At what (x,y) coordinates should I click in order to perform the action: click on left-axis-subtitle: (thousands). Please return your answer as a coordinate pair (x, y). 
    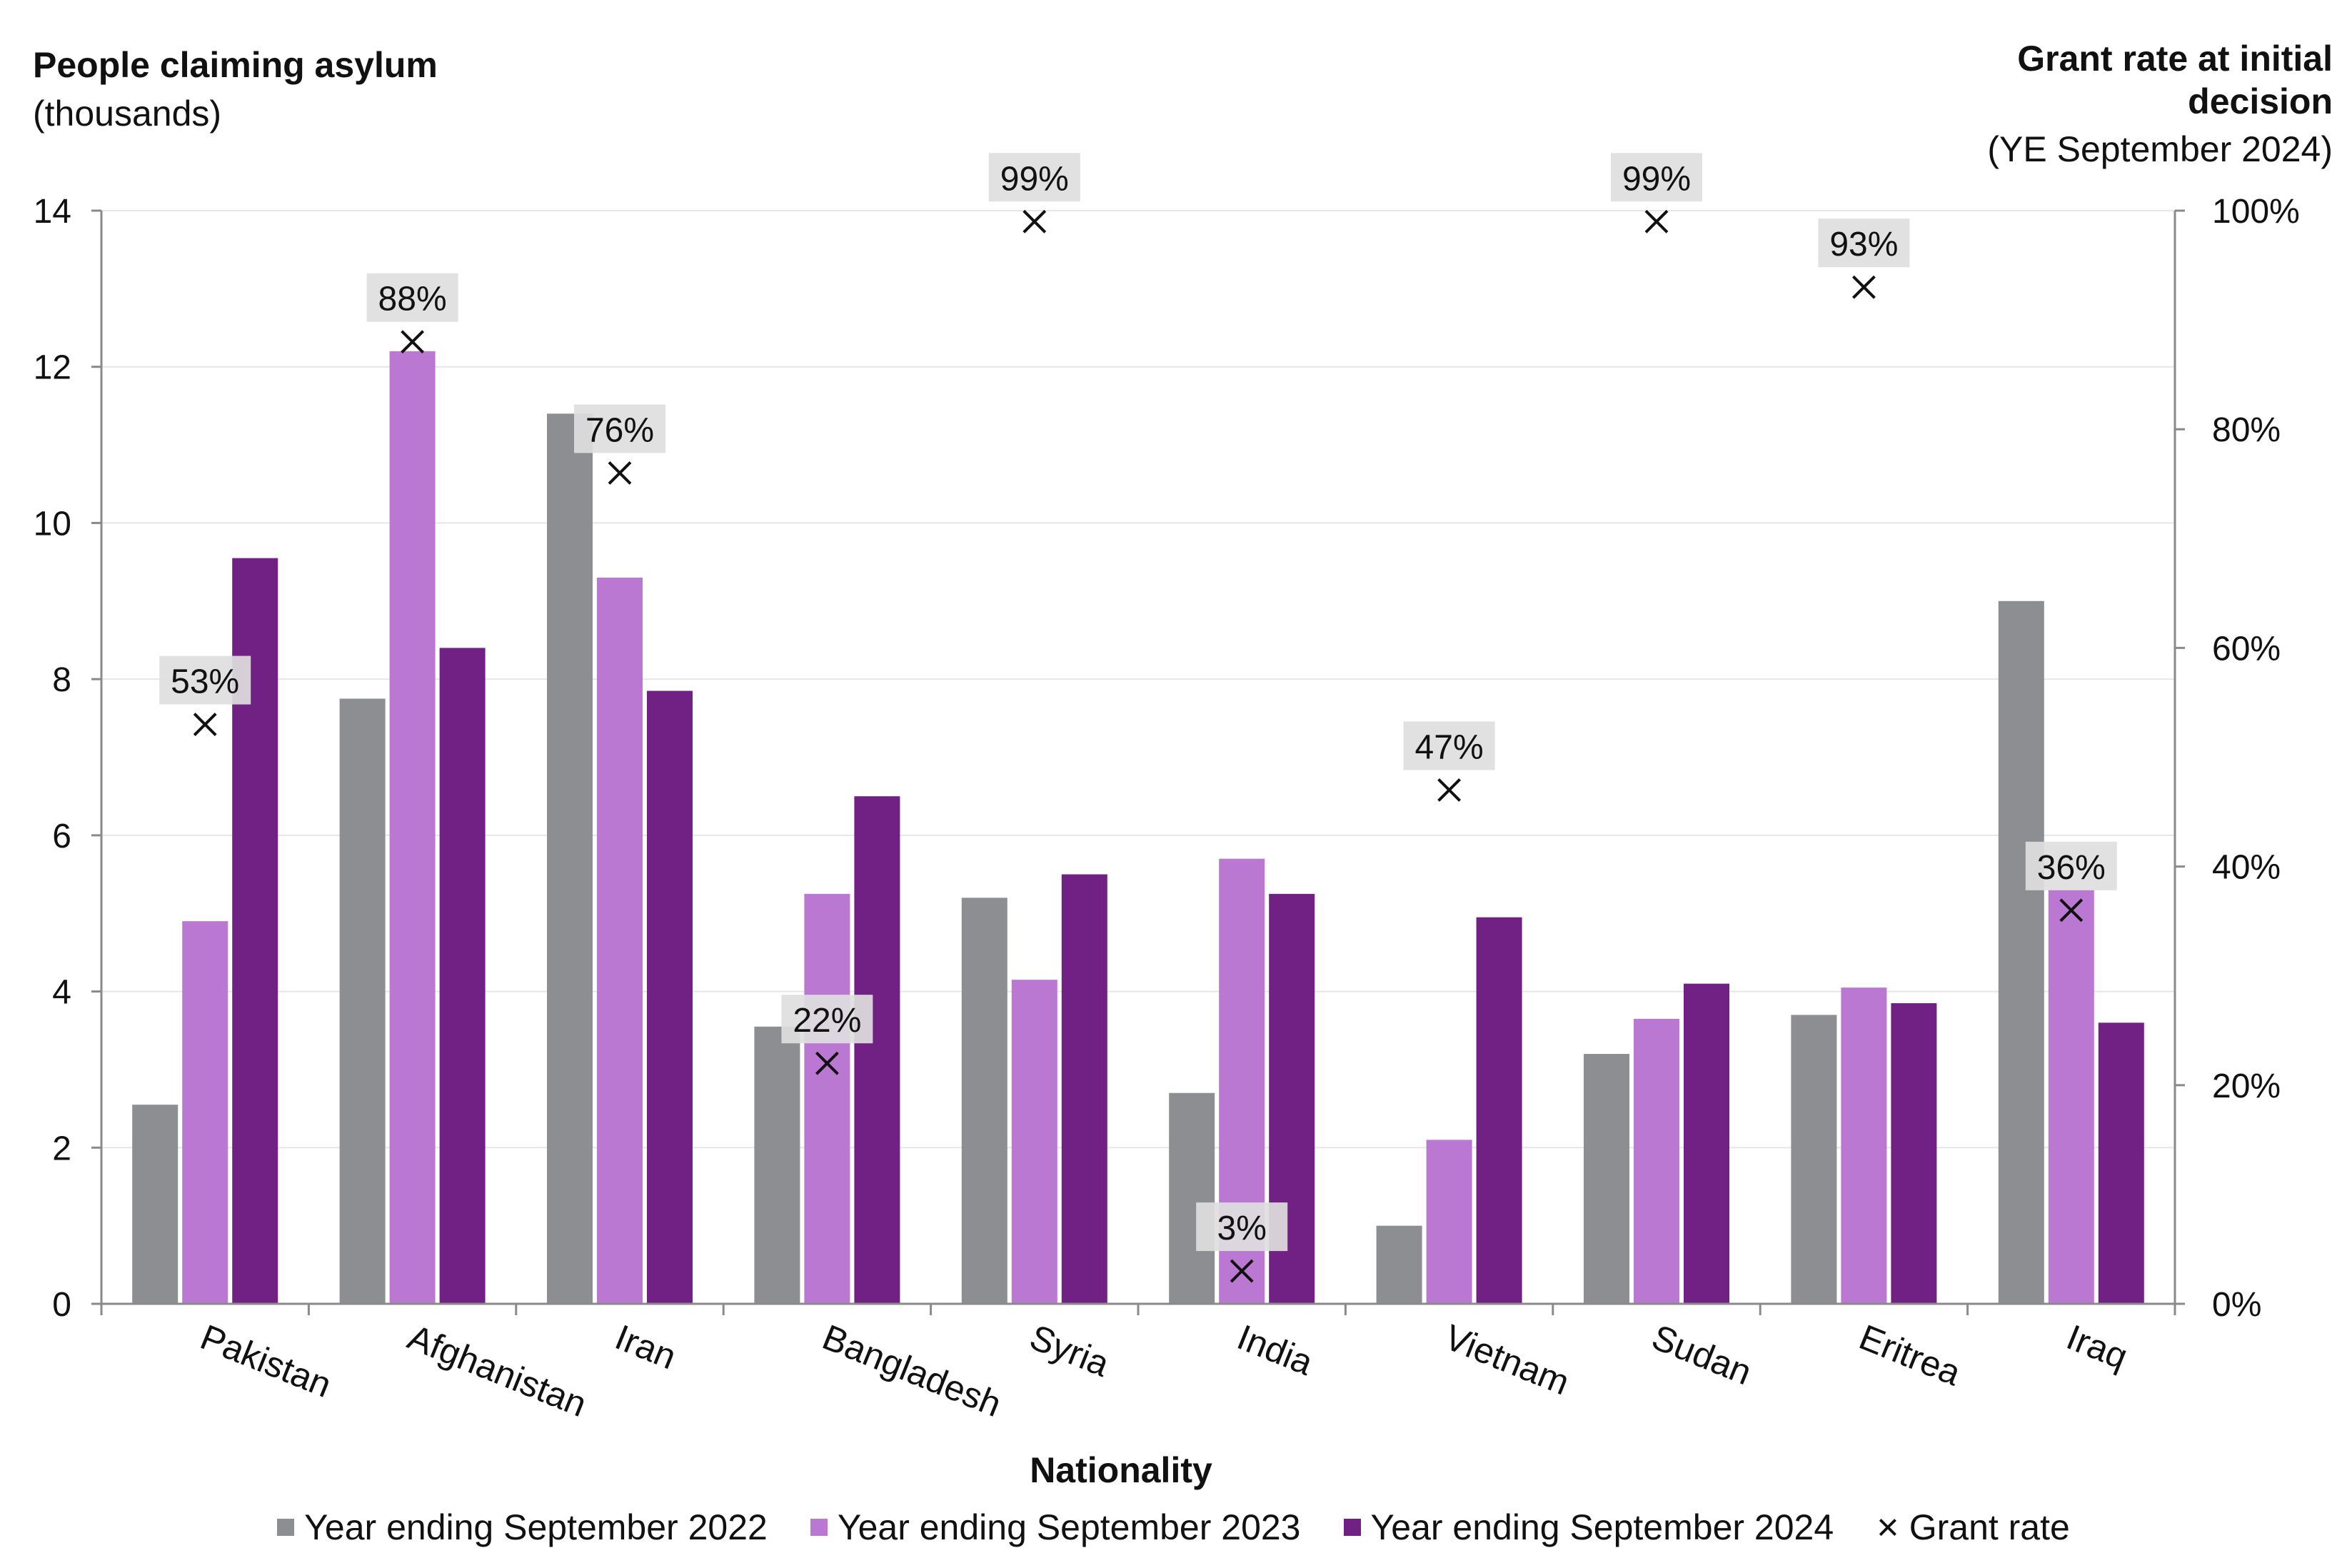
    Looking at the image, I should click on (127, 114).